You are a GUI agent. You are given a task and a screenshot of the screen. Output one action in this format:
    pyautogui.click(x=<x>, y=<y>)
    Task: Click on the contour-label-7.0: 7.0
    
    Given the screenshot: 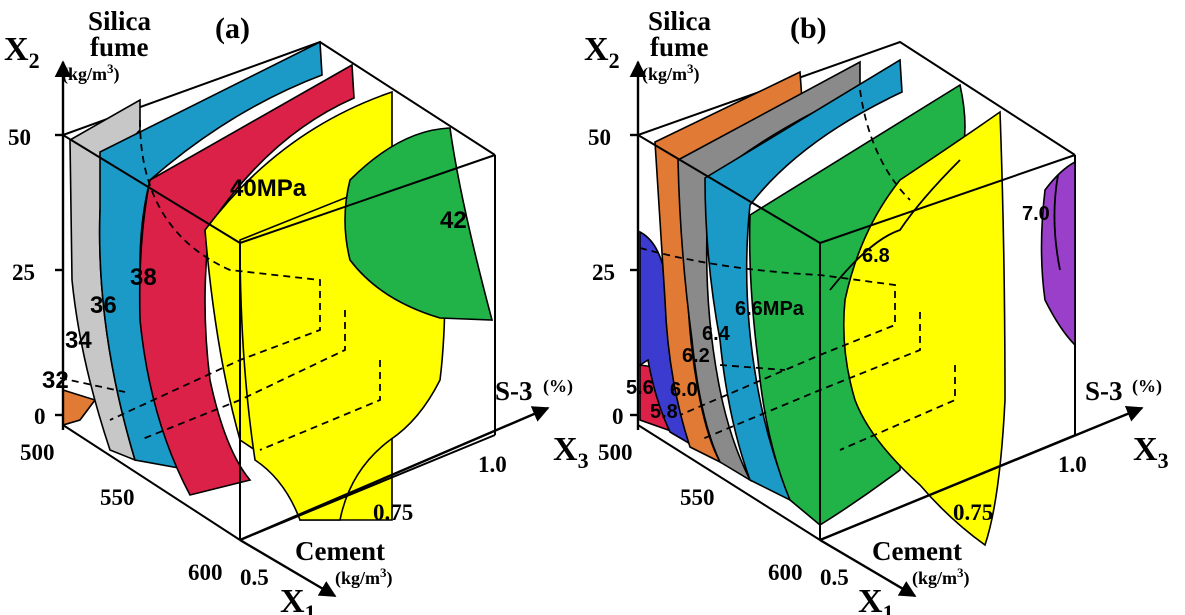 What is the action you would take?
    pyautogui.click(x=1036, y=214)
    